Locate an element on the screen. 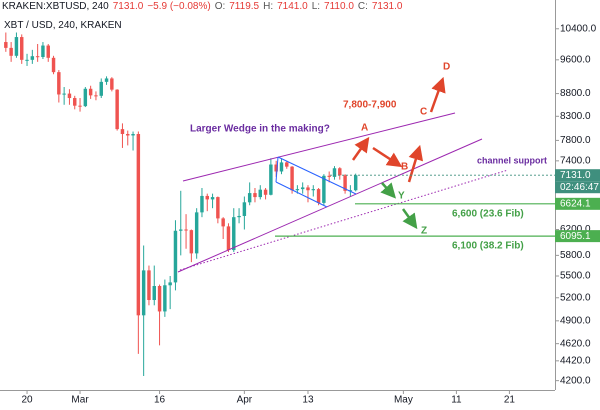 The image size is (600, 410). flag-lower is located at coordinates (301, 194).